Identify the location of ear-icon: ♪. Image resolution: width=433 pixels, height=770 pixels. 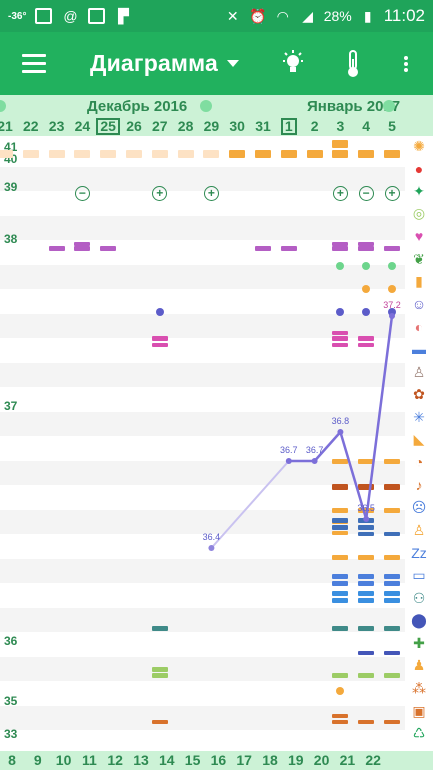
(419, 485).